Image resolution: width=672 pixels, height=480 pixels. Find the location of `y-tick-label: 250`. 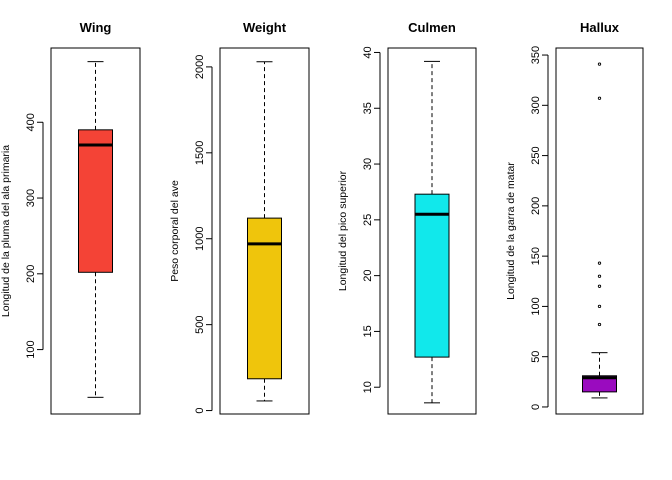

y-tick-label: 250 is located at coordinates (536, 155).